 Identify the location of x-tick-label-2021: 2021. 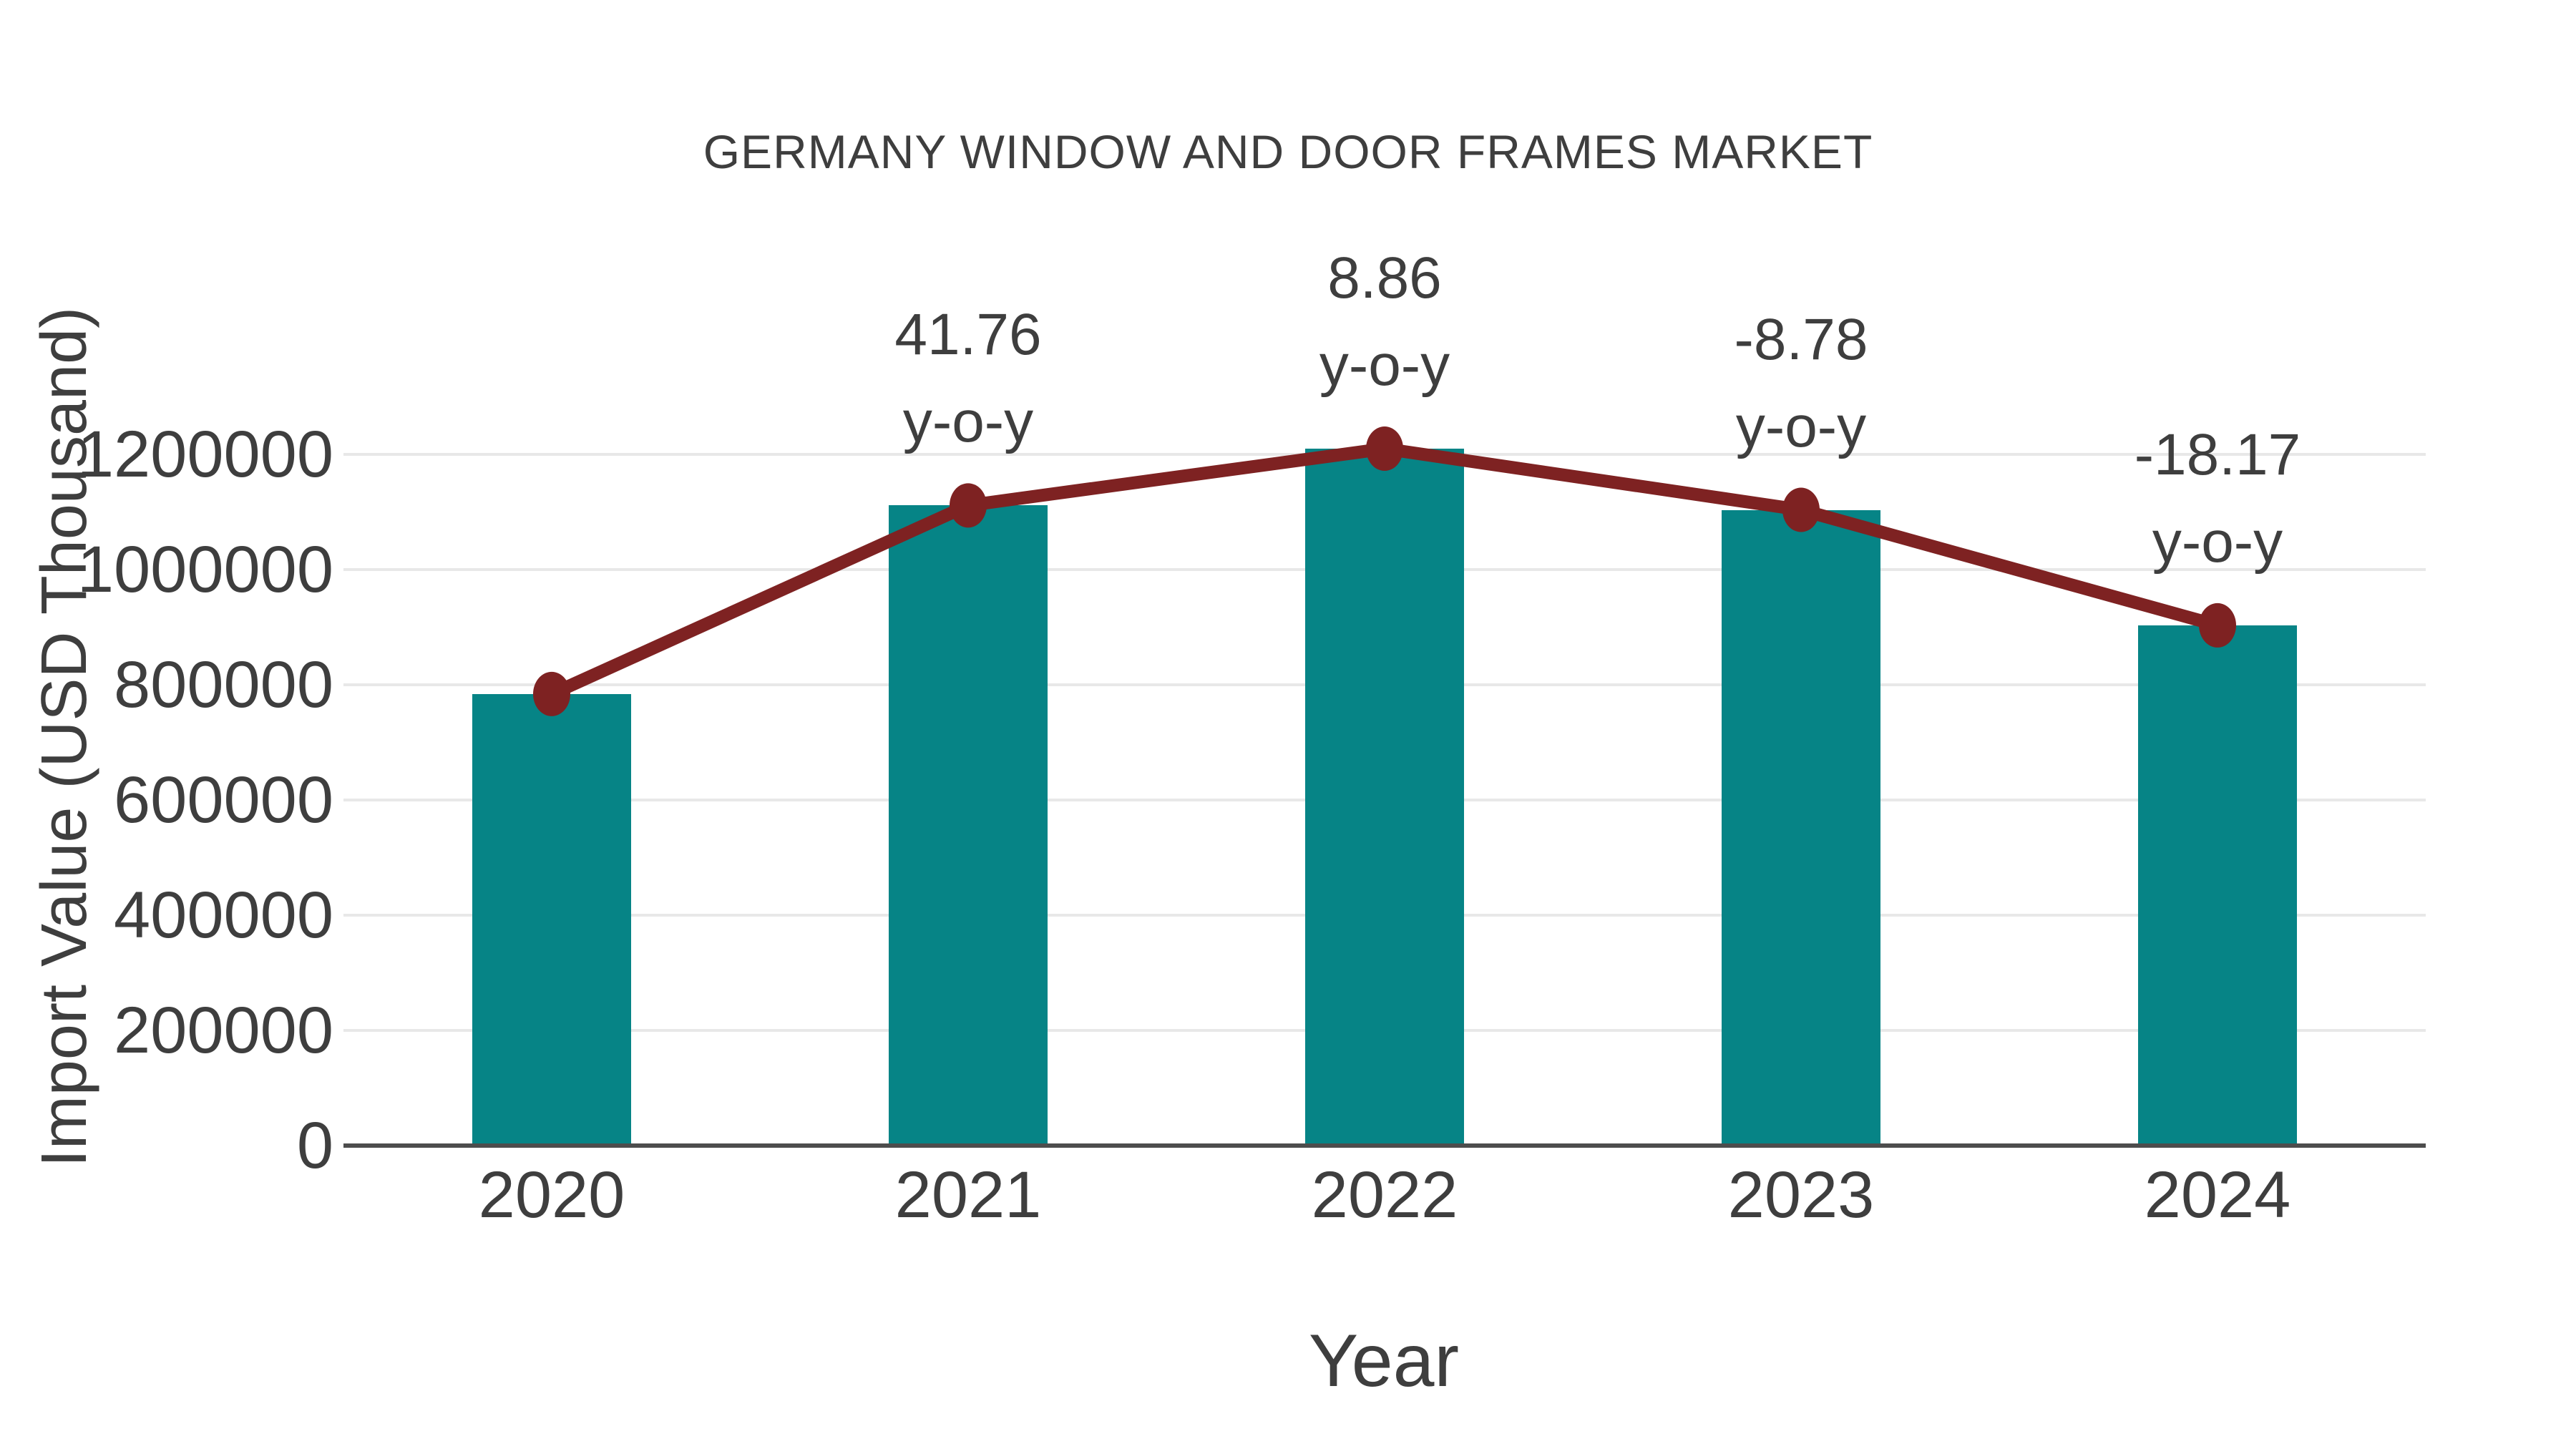
(968, 1194).